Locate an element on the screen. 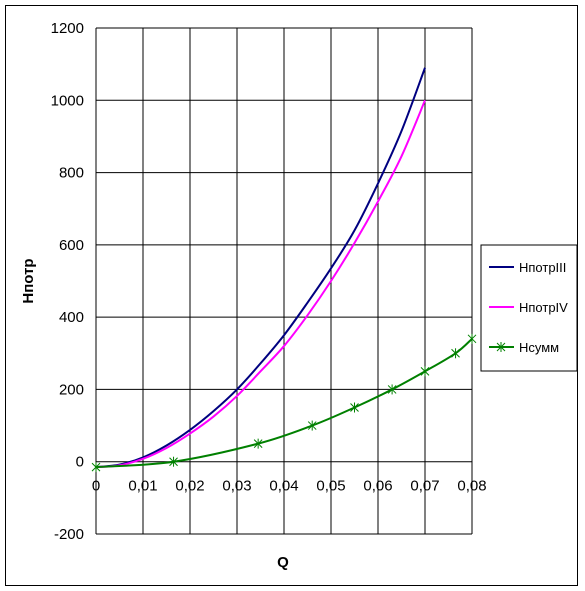  legend: НпотрIII НпотрIV Нсумм is located at coordinates (529, 308).